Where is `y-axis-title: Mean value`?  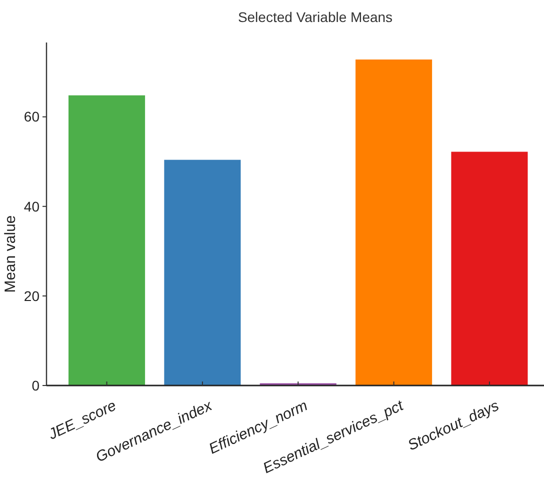 y-axis-title: Mean value is located at coordinates (10, 254).